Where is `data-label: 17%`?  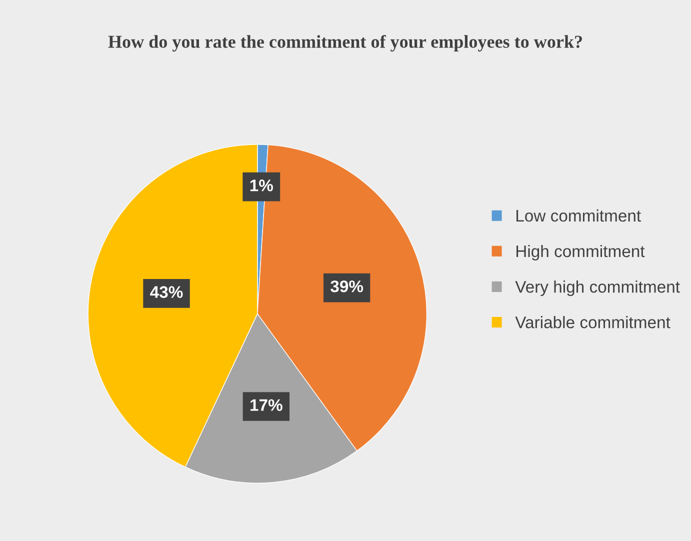
data-label: 17% is located at coordinates (266, 405).